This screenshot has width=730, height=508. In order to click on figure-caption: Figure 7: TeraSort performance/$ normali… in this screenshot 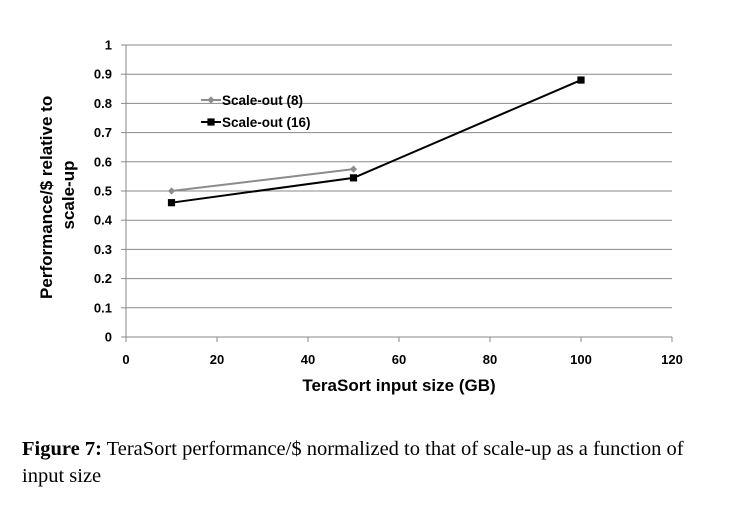, I will do `click(367, 463)`.